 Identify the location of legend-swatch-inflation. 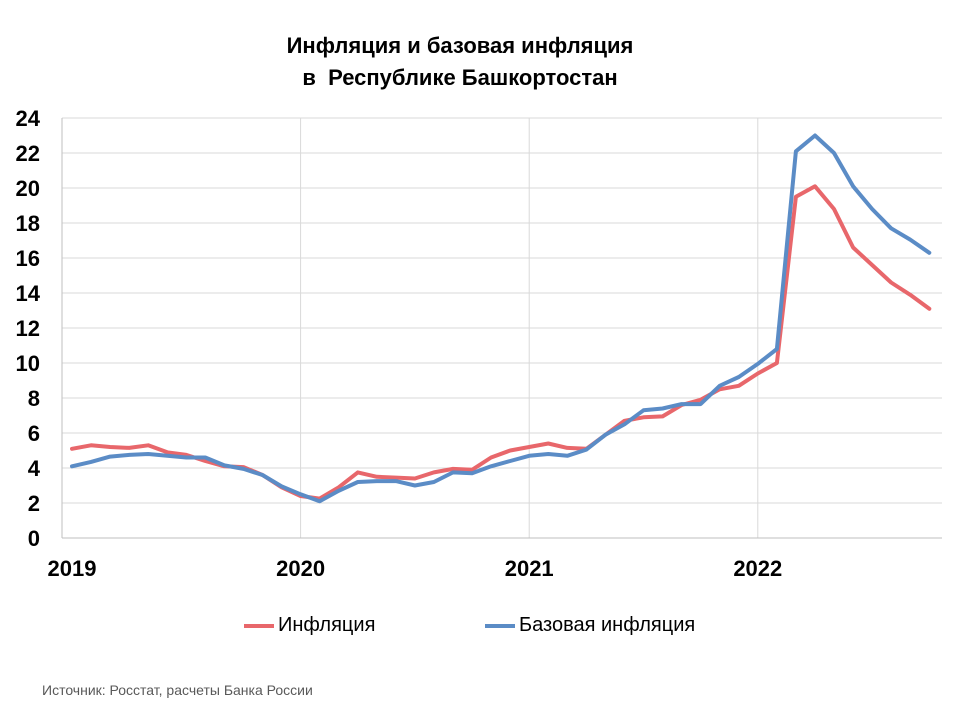
(259, 625).